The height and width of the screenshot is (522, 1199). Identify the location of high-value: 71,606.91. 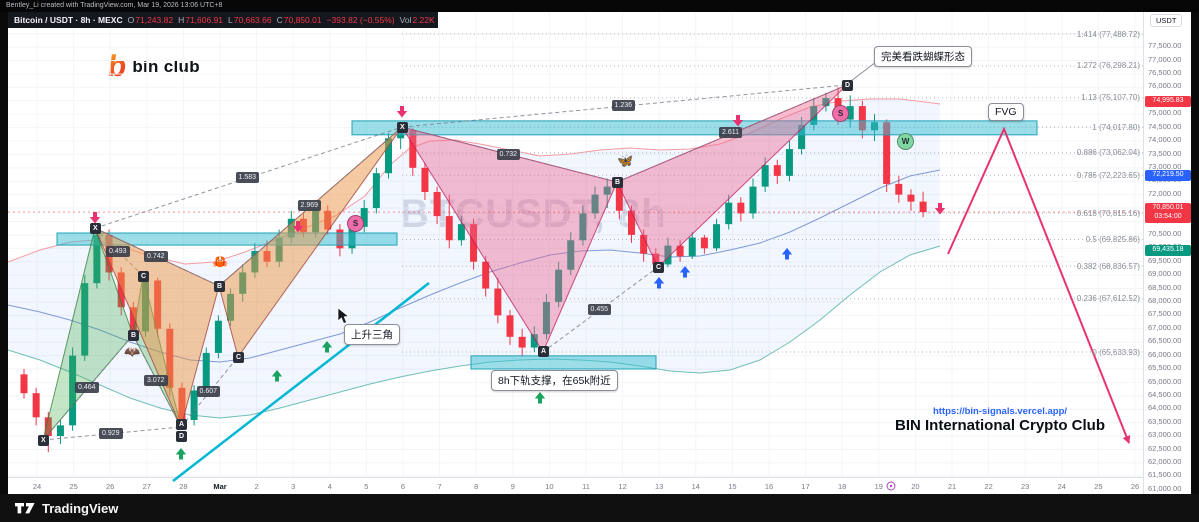
(204, 20).